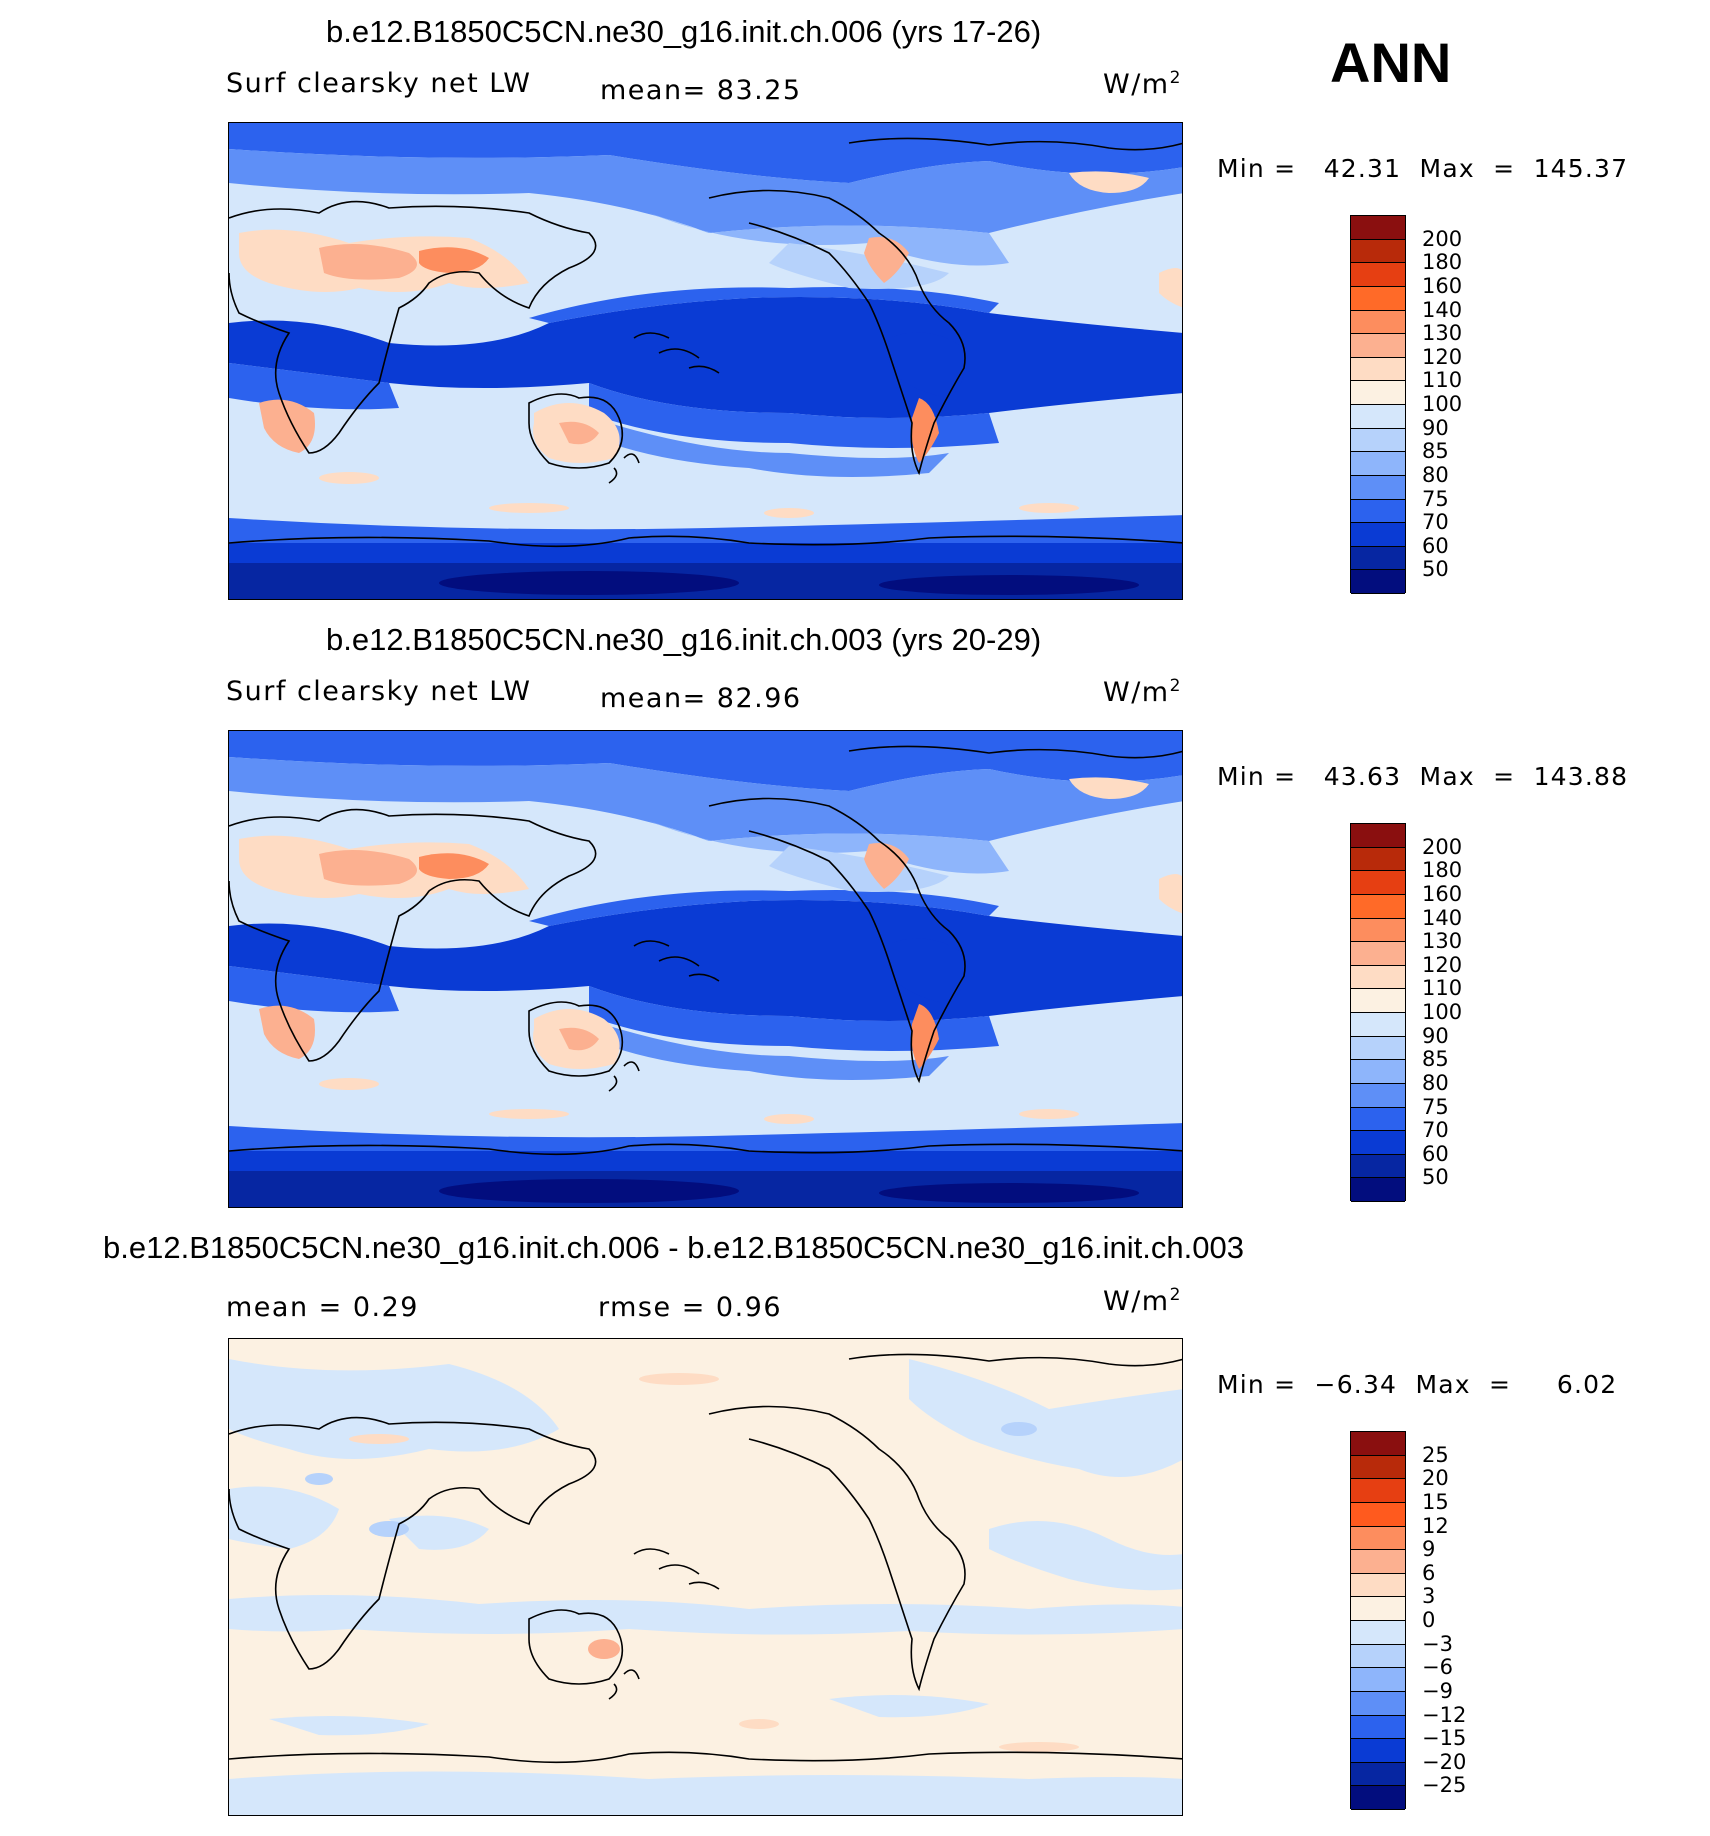  What do you see at coordinates (1437, 1643) in the screenshot?
I see `colorbar-tick-label: −3` at bounding box center [1437, 1643].